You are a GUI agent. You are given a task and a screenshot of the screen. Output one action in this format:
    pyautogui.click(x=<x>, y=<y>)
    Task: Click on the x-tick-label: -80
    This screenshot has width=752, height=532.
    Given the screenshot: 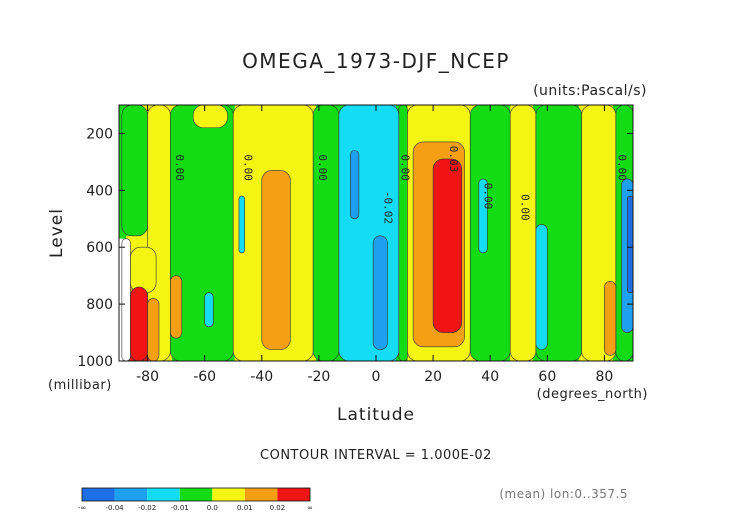 What is the action you would take?
    pyautogui.click(x=147, y=377)
    